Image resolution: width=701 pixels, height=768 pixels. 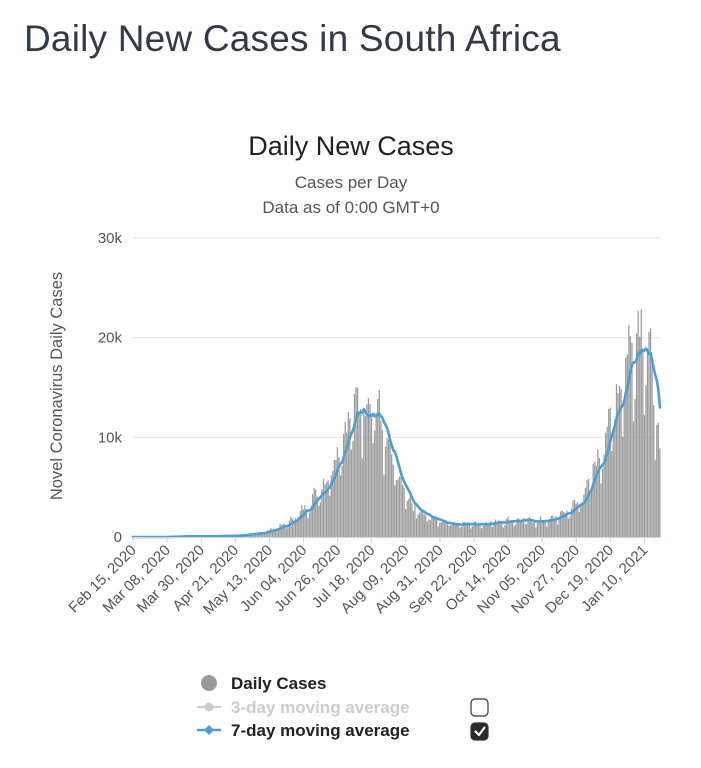 What do you see at coordinates (57, 386) in the screenshot?
I see `y-axis-title: Novel Coronavirus Daily Cases` at bounding box center [57, 386].